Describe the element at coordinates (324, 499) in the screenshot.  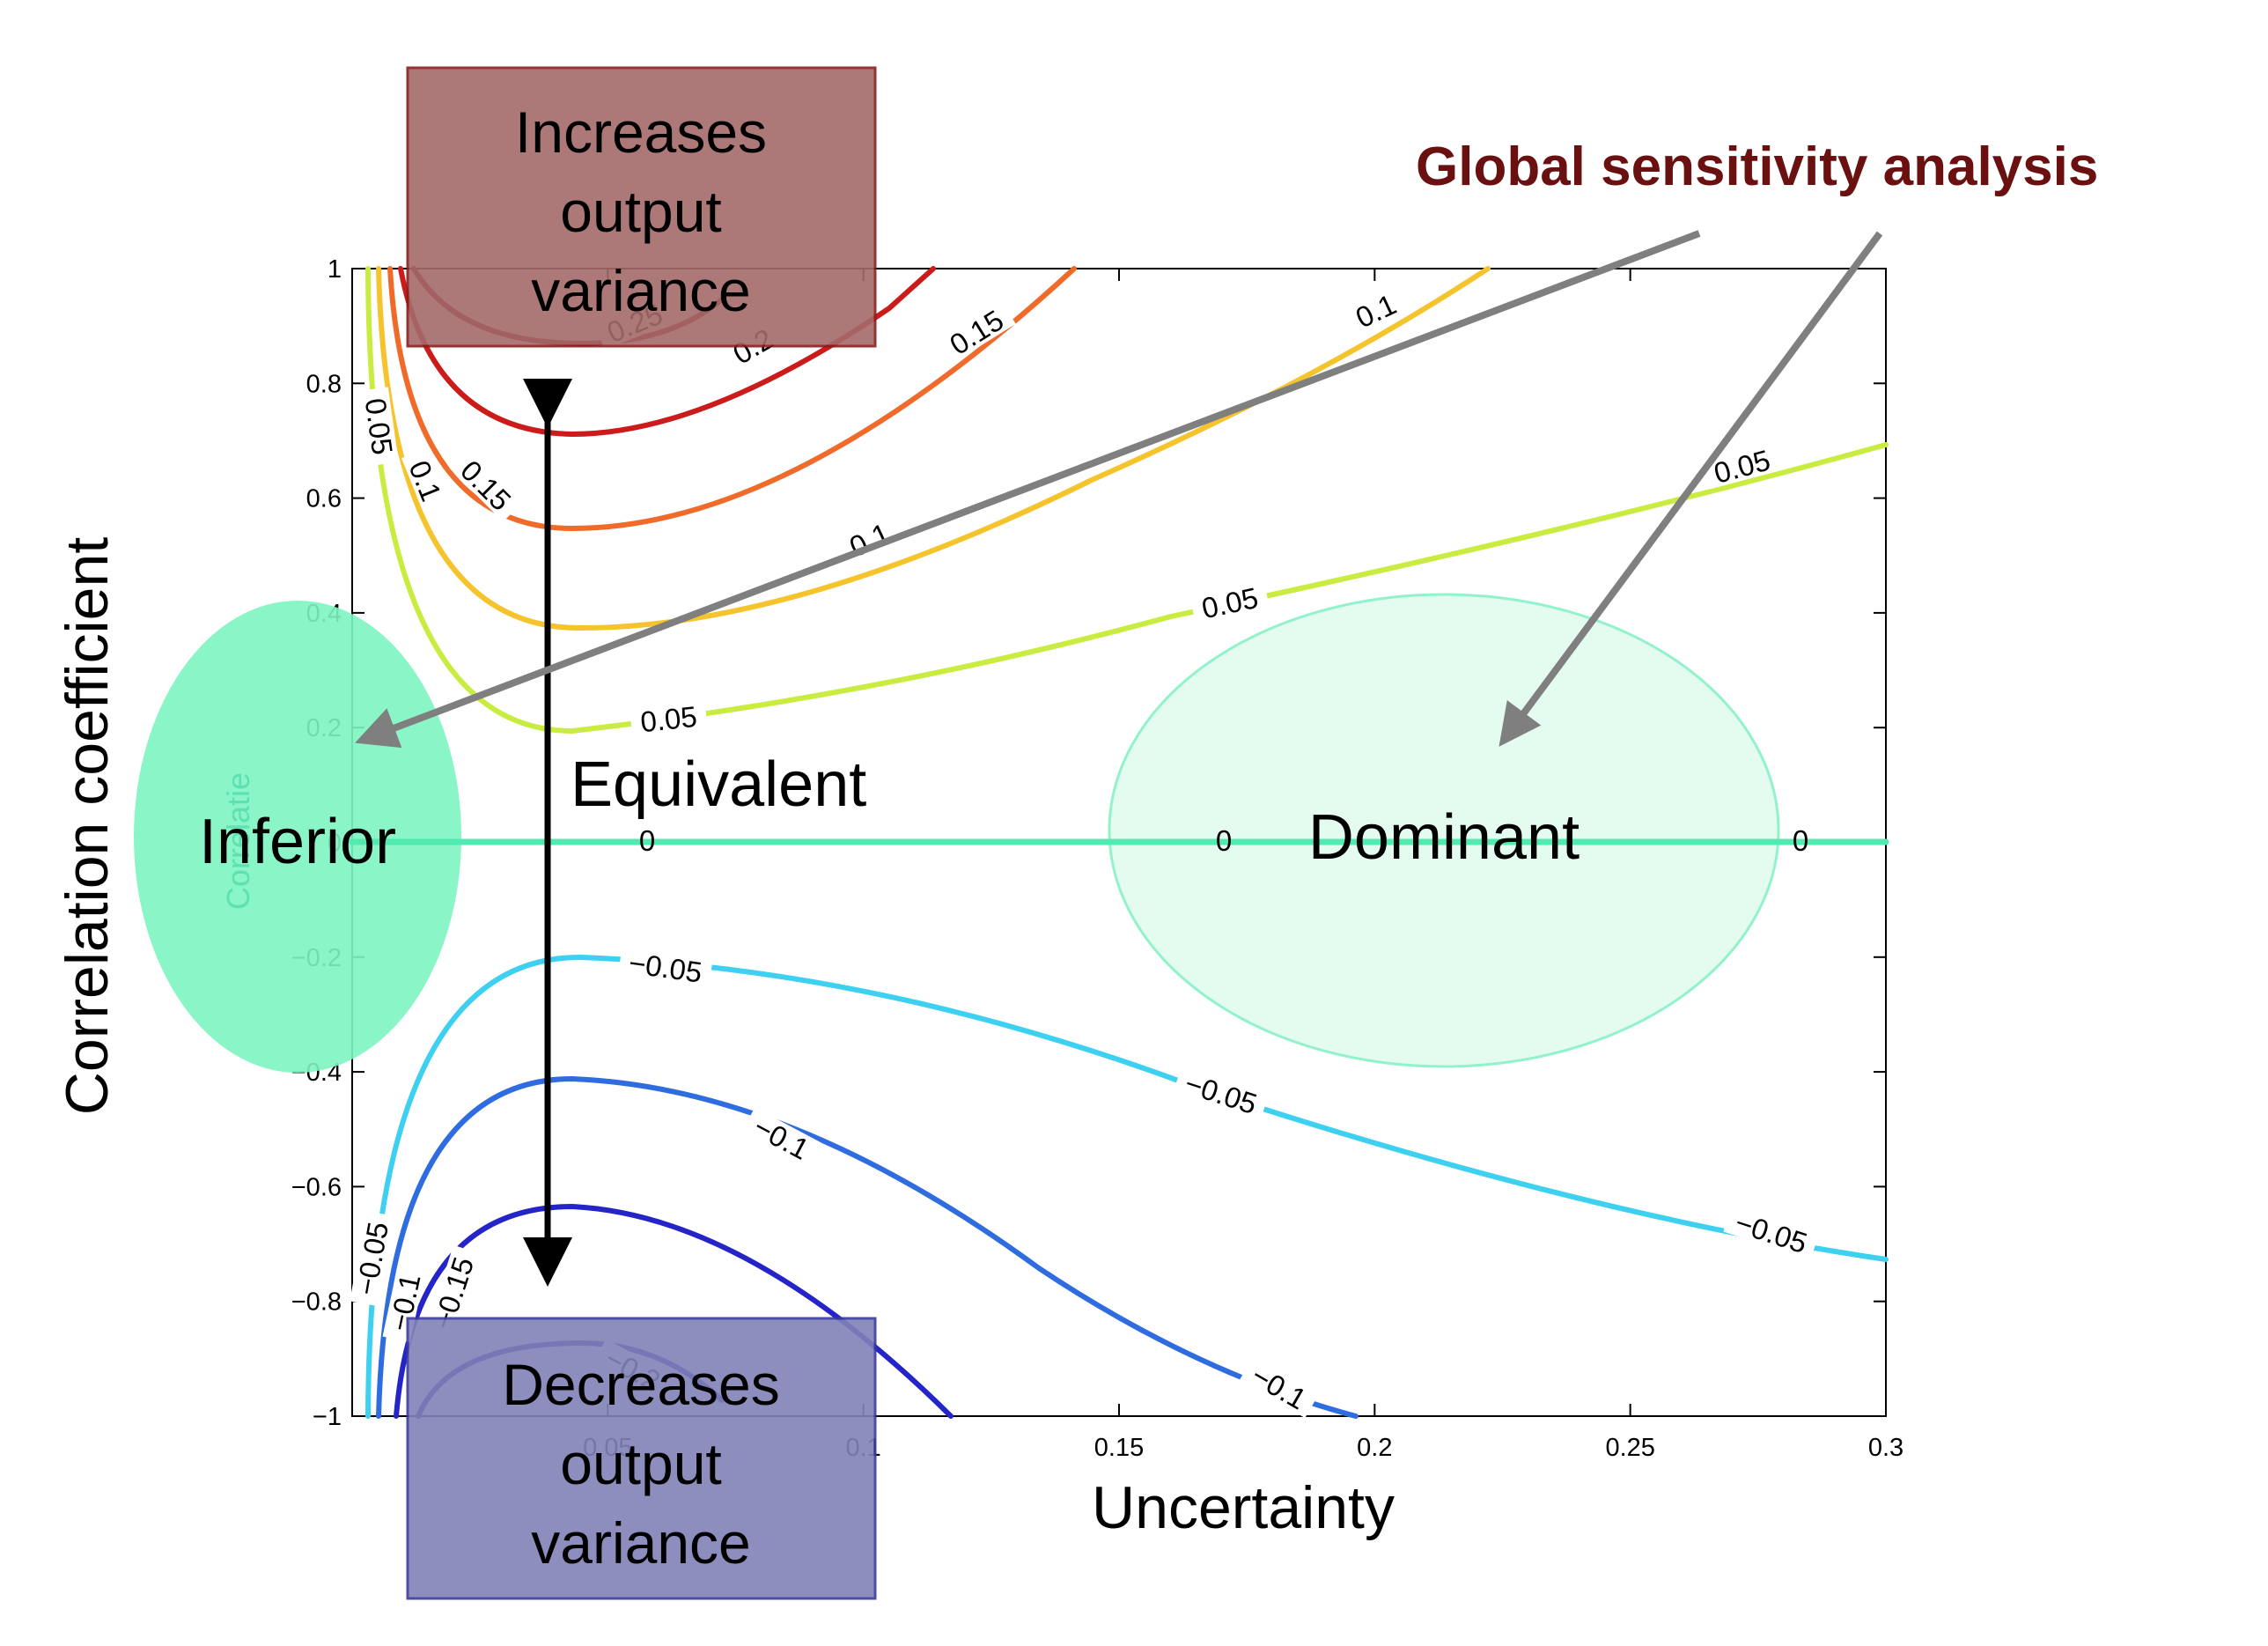
I see `y-tick-label: 0.6` at that location.